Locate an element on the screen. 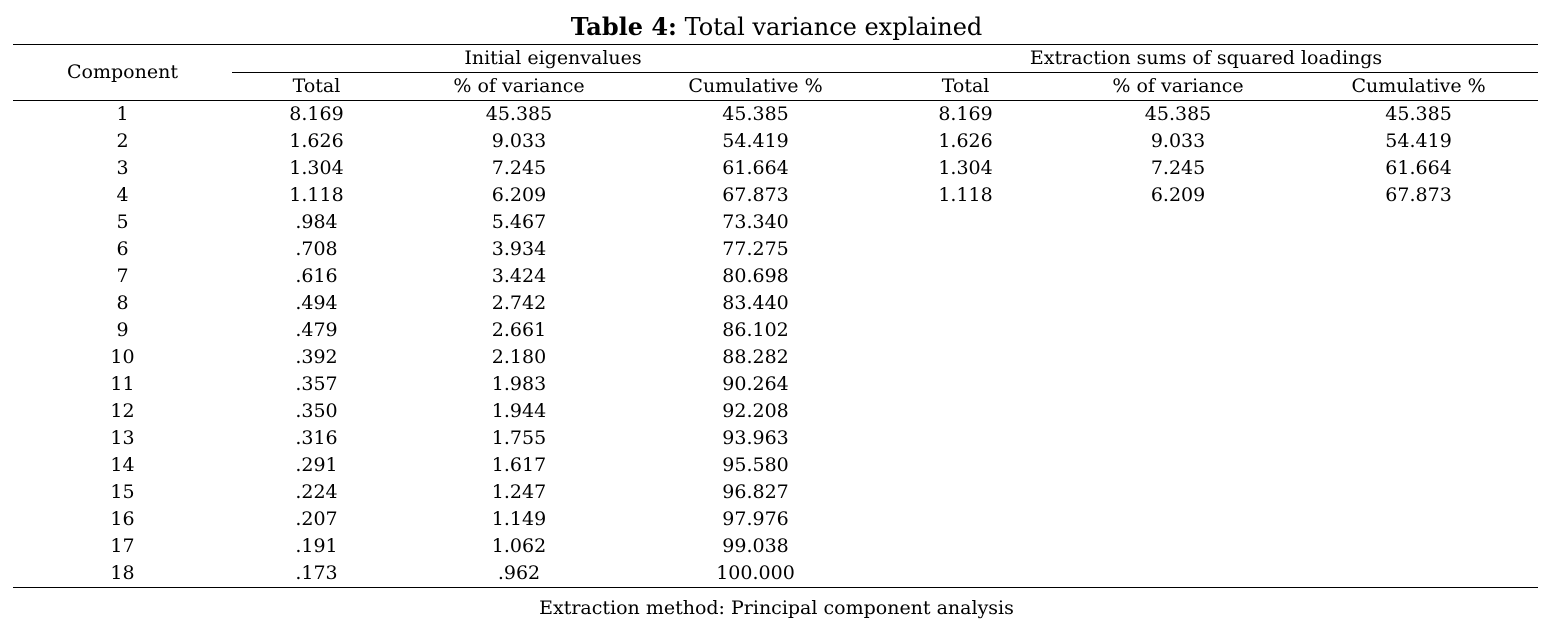 The height and width of the screenshot is (622, 1565). initial-variance-cell: .962 is located at coordinates (519, 573).